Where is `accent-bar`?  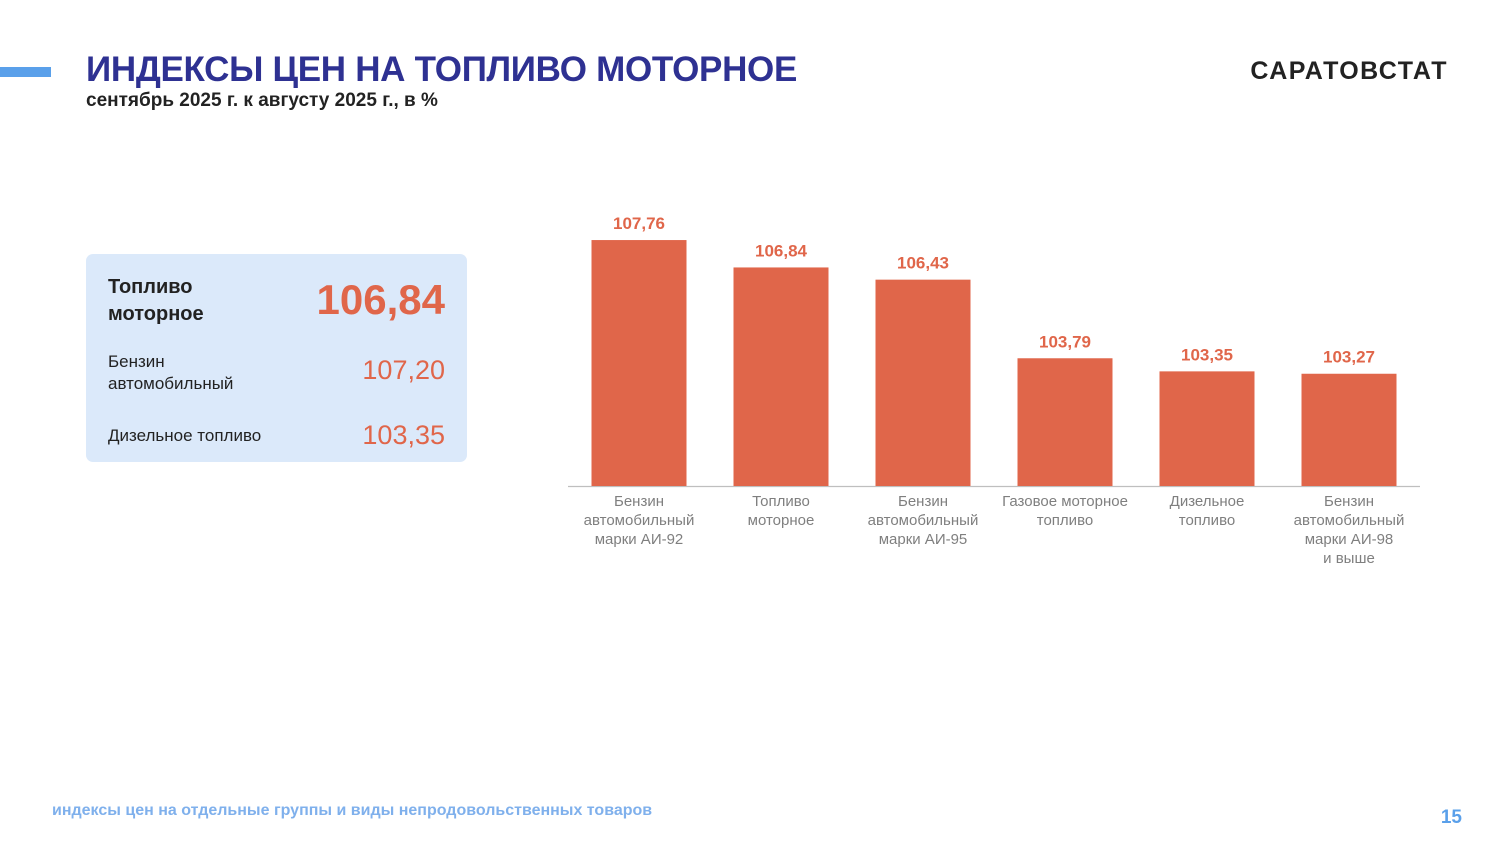 accent-bar is located at coordinates (25, 72).